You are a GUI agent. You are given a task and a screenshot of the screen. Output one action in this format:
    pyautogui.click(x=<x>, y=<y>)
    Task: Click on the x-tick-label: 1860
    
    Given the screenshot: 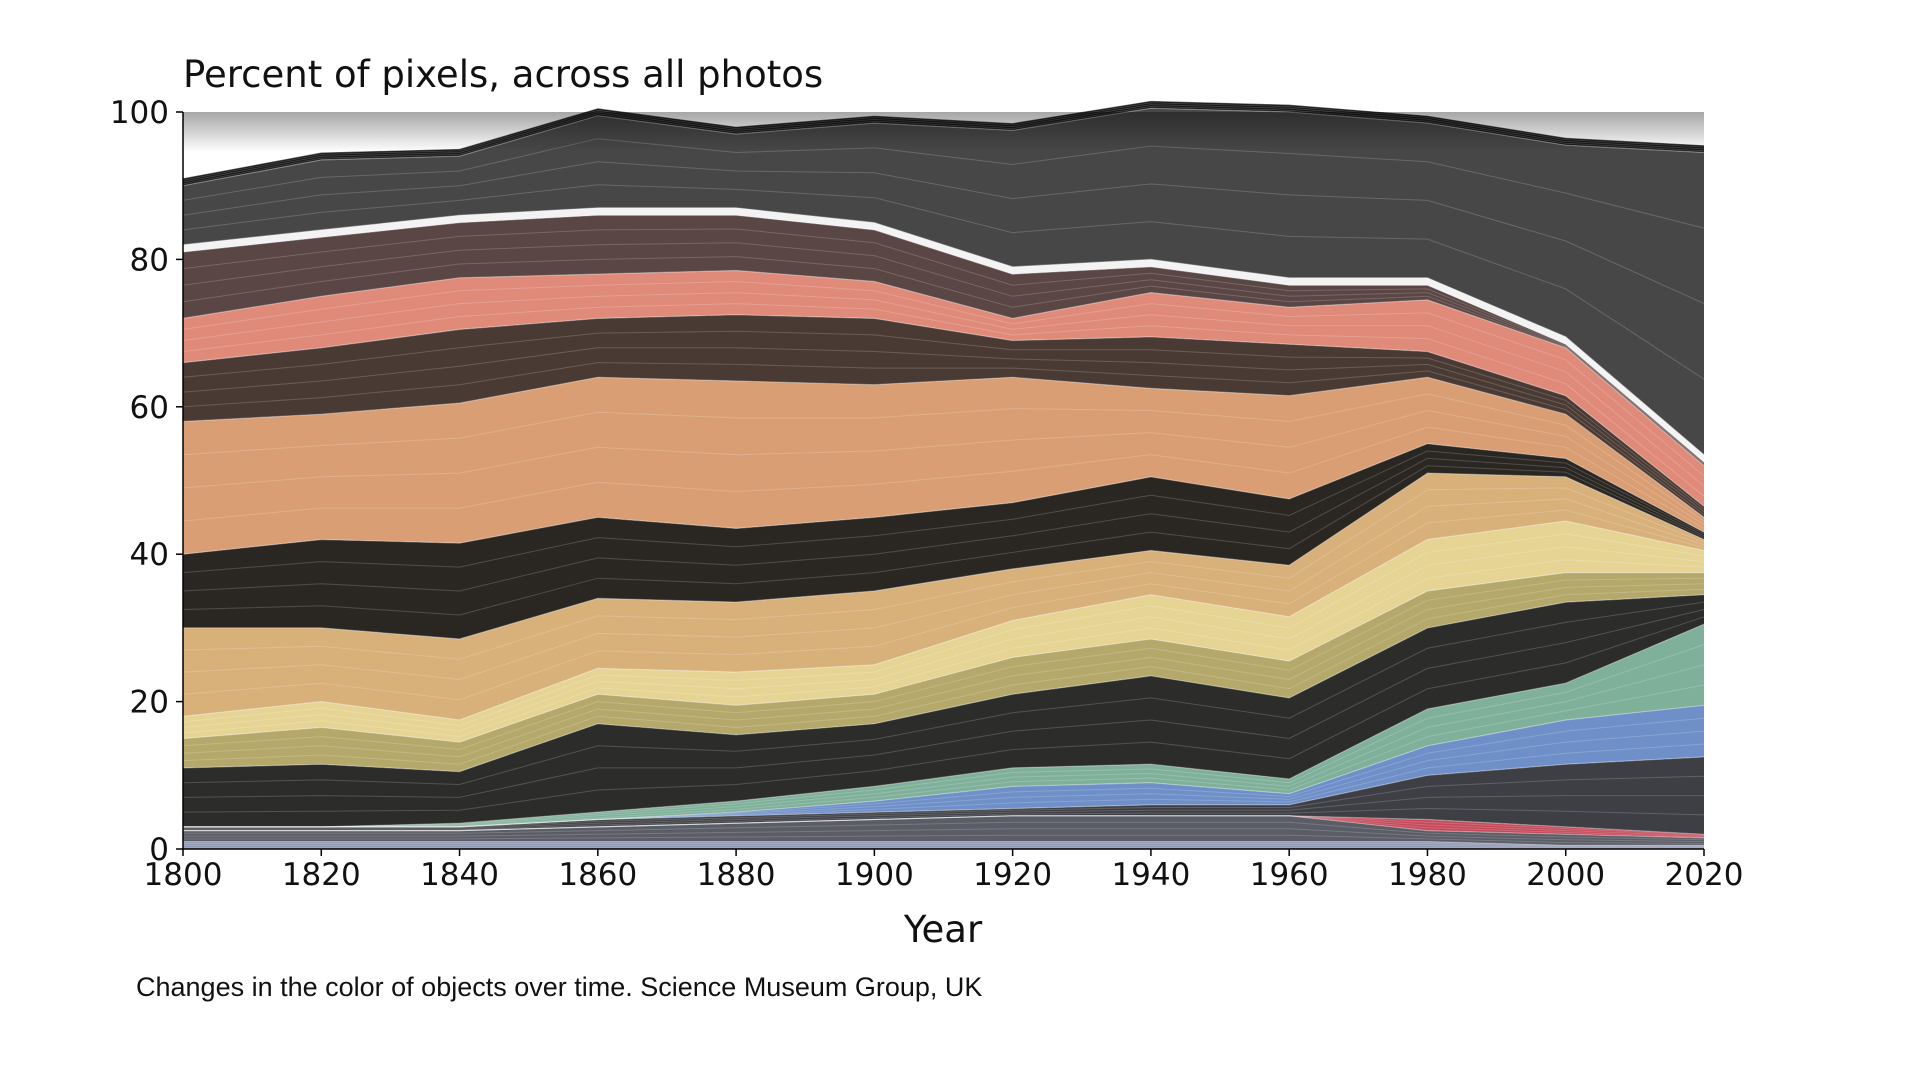 What is the action you would take?
    pyautogui.click(x=597, y=875)
    